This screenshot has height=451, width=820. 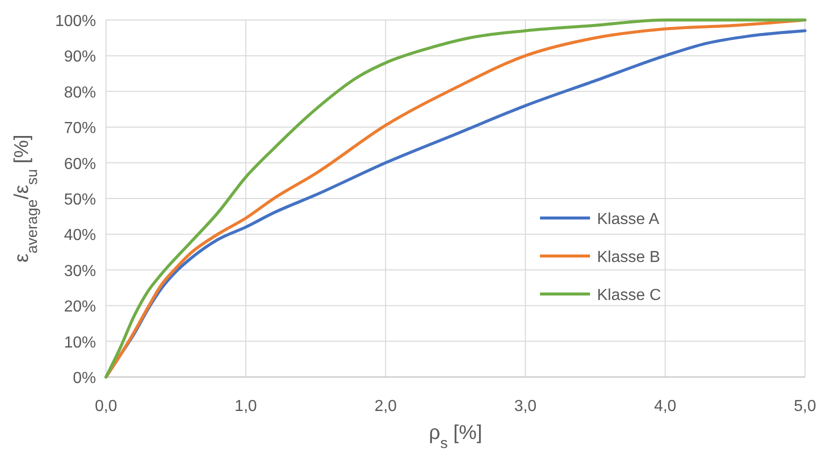 I want to click on x-tick-label: 0,0, so click(x=106, y=406).